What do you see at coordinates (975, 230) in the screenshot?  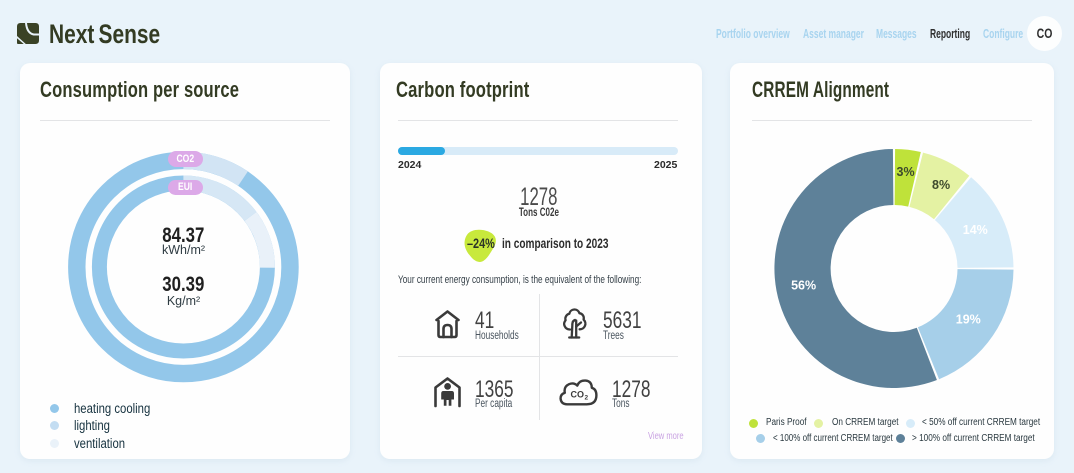 I see `svg-text: 14%` at bounding box center [975, 230].